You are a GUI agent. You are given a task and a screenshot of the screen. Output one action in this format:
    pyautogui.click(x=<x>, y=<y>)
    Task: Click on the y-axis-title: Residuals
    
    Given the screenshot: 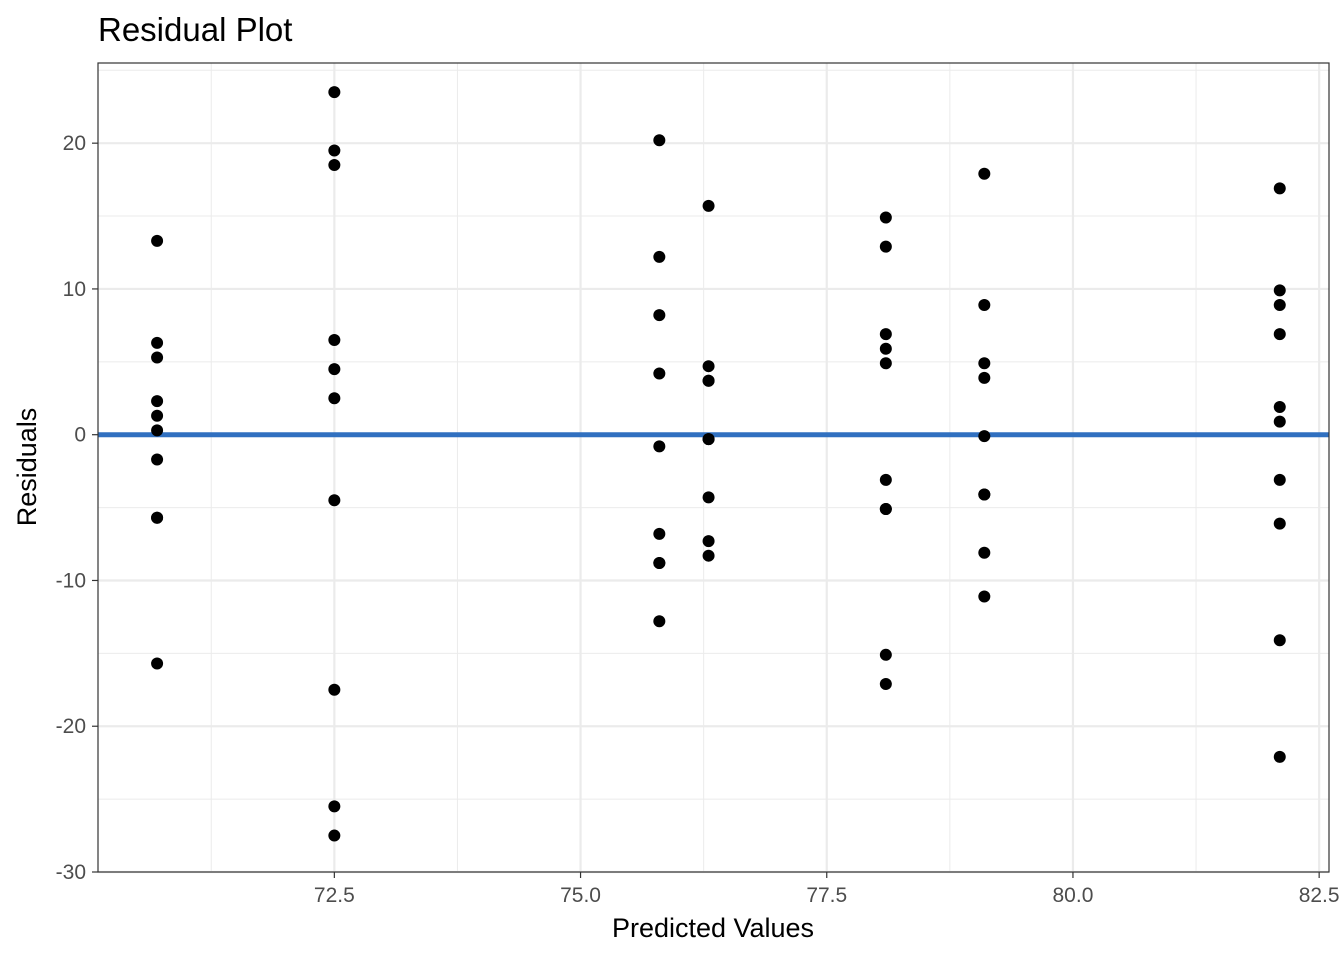 What is the action you would take?
    pyautogui.click(x=27, y=467)
    